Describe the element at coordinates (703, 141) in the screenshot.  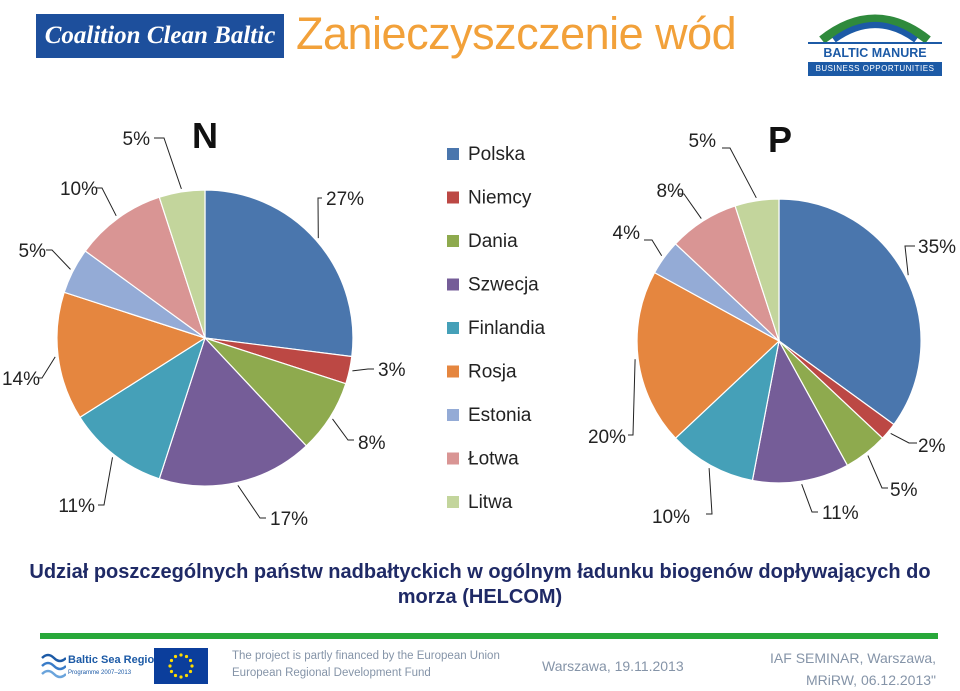
I see `pie-p-label-litwa: 5%` at that location.